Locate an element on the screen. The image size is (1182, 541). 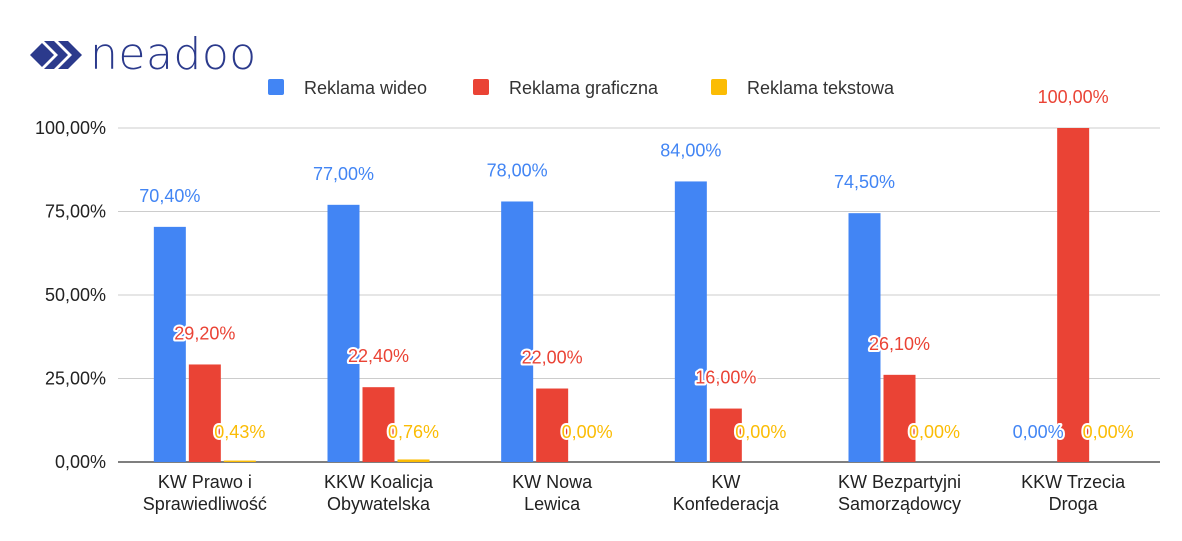
y-tick-label: 100,00% is located at coordinates (70, 128).